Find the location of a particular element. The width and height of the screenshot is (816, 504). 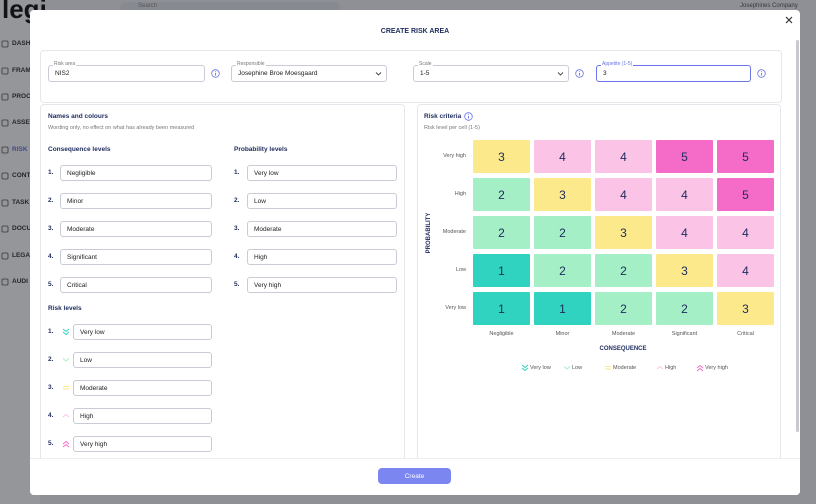

nav-item: LEGA is located at coordinates (21, 255).